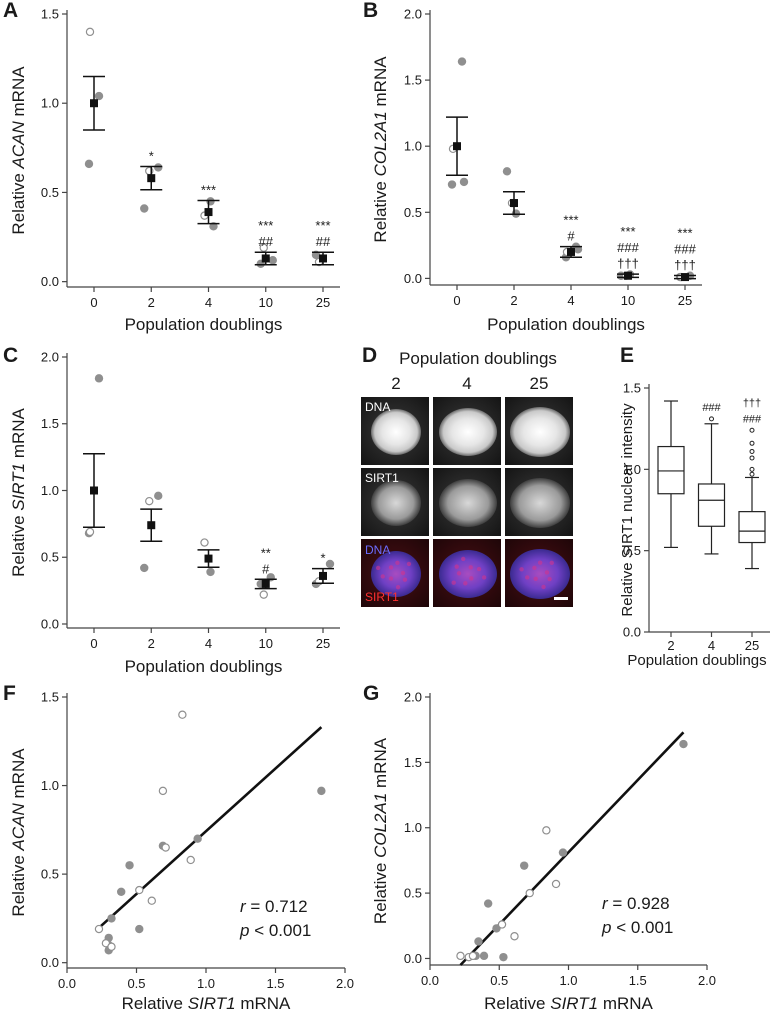  I want to click on y-tick-label: 0.0, so click(50, 962).